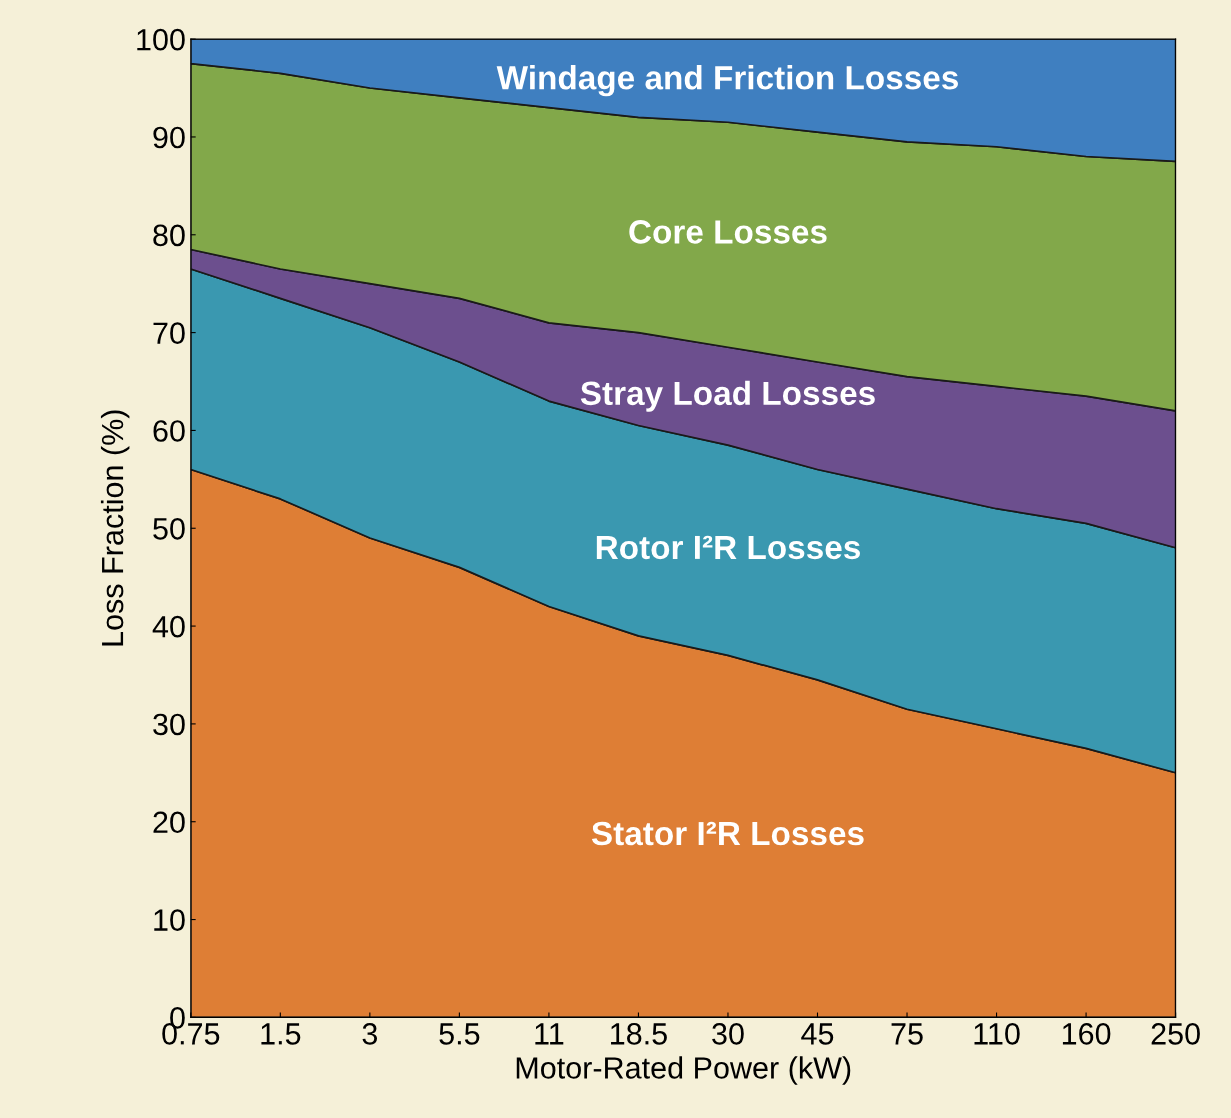 The width and height of the screenshot is (1231, 1118). I want to click on x-axis-title: Motor-Rated Power (kW), so click(683, 1070).